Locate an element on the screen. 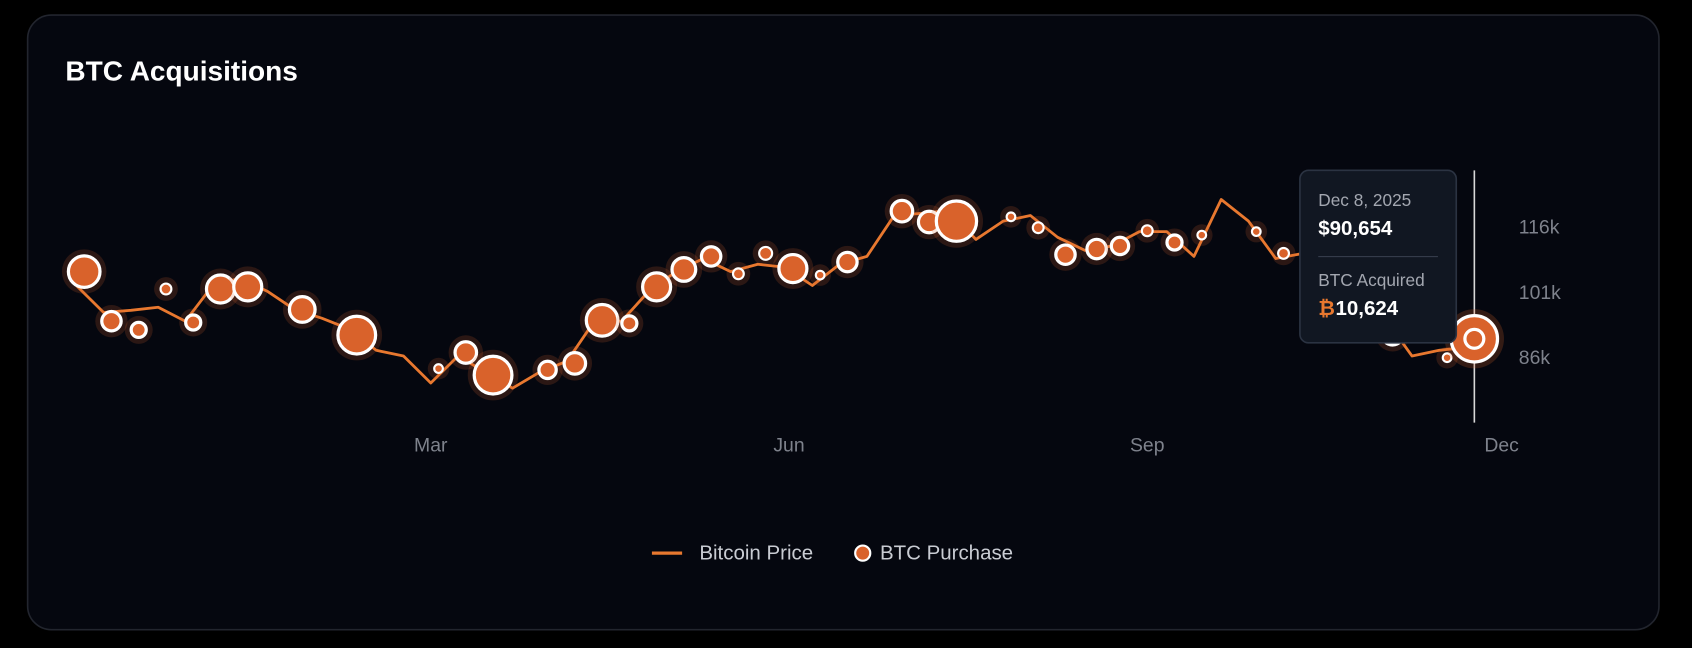 Image resolution: width=1692 pixels, height=648 pixels. y-tick-label: 86k is located at coordinates (1535, 358).